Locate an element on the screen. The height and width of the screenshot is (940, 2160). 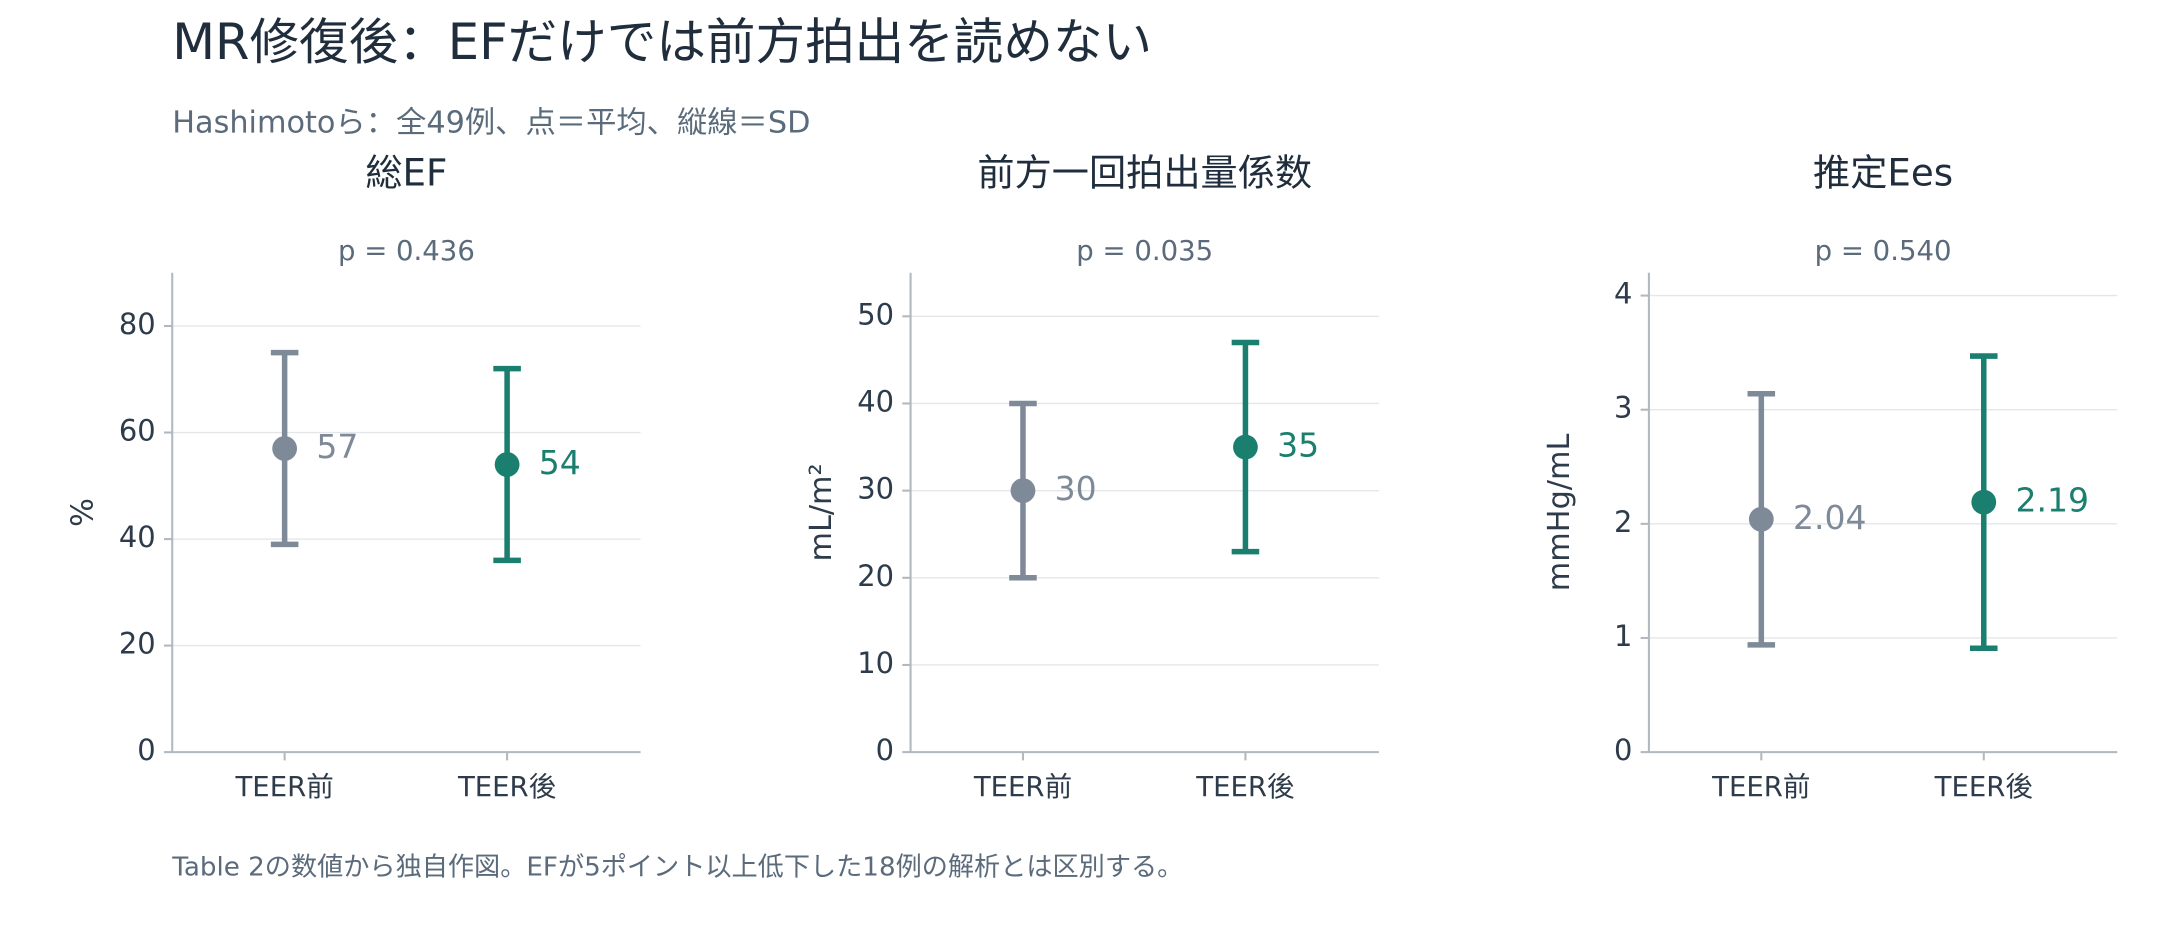
value-label: 30 is located at coordinates (1076, 488).